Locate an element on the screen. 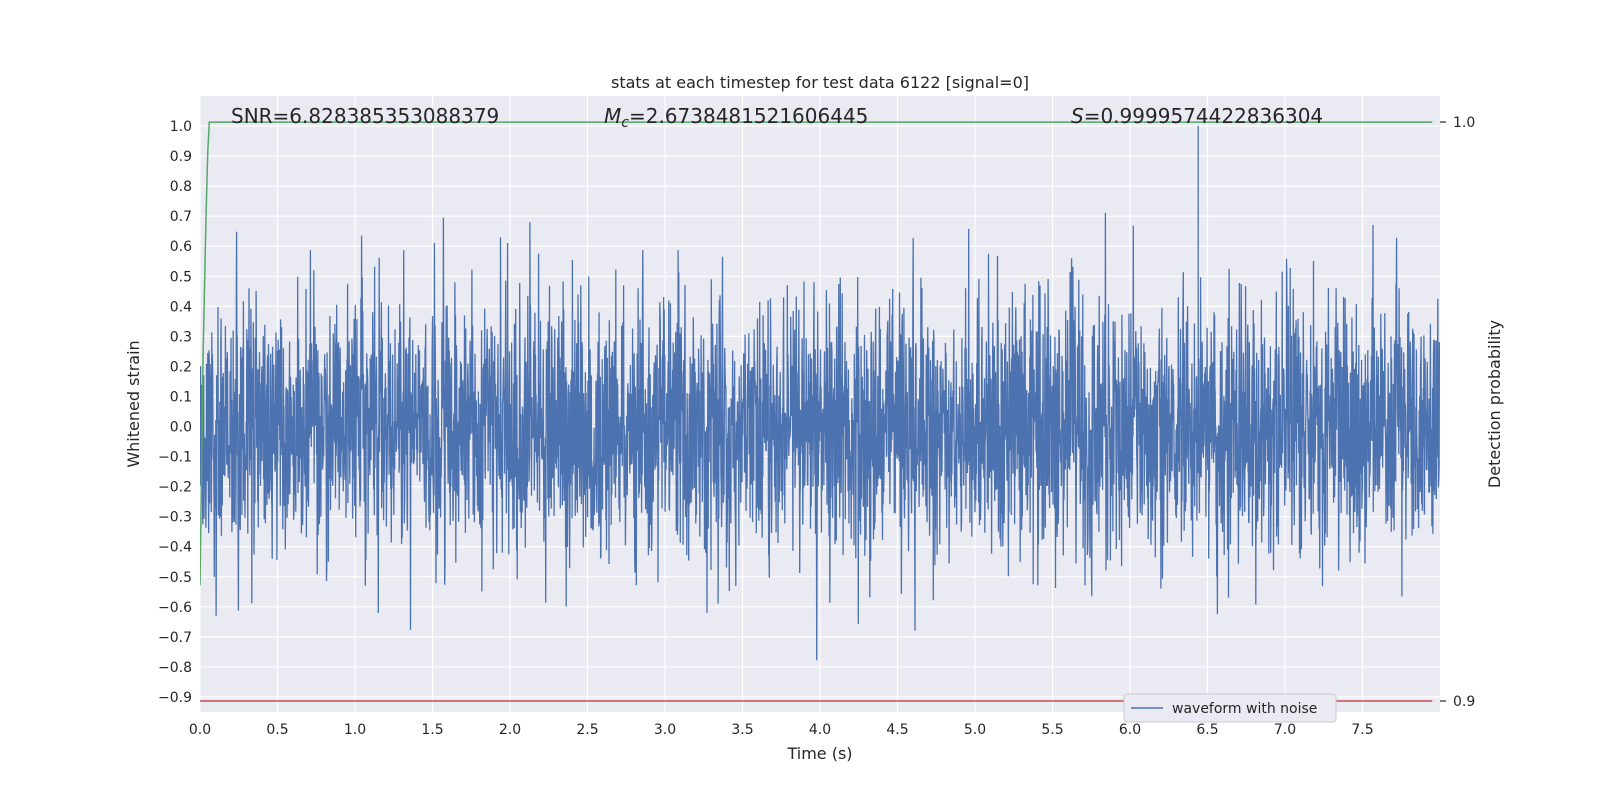 This screenshot has height=800, width=1600. y-tick-label: −0.3 is located at coordinates (175, 518).